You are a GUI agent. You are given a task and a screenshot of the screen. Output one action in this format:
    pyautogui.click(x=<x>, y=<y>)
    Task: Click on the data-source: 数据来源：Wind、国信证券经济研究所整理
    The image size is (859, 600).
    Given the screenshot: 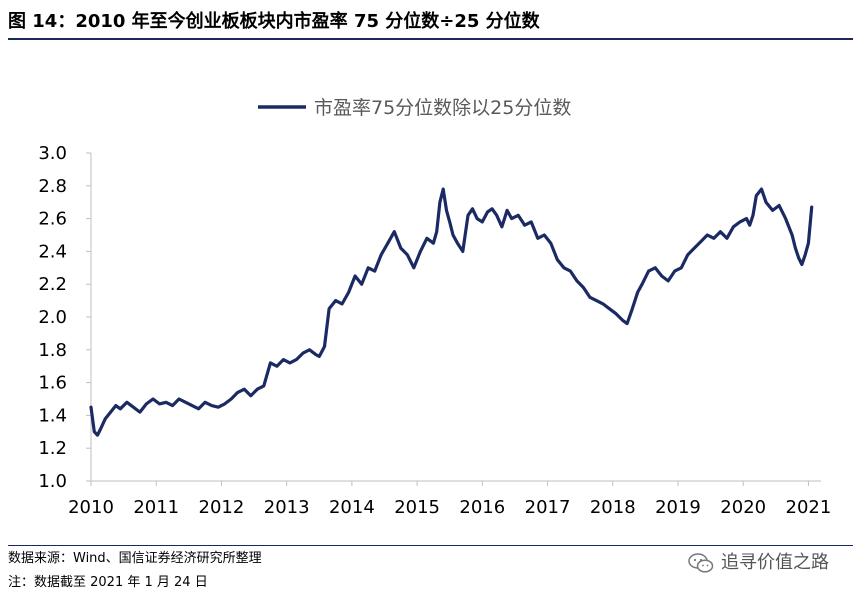 What is the action you would take?
    pyautogui.click(x=135, y=558)
    